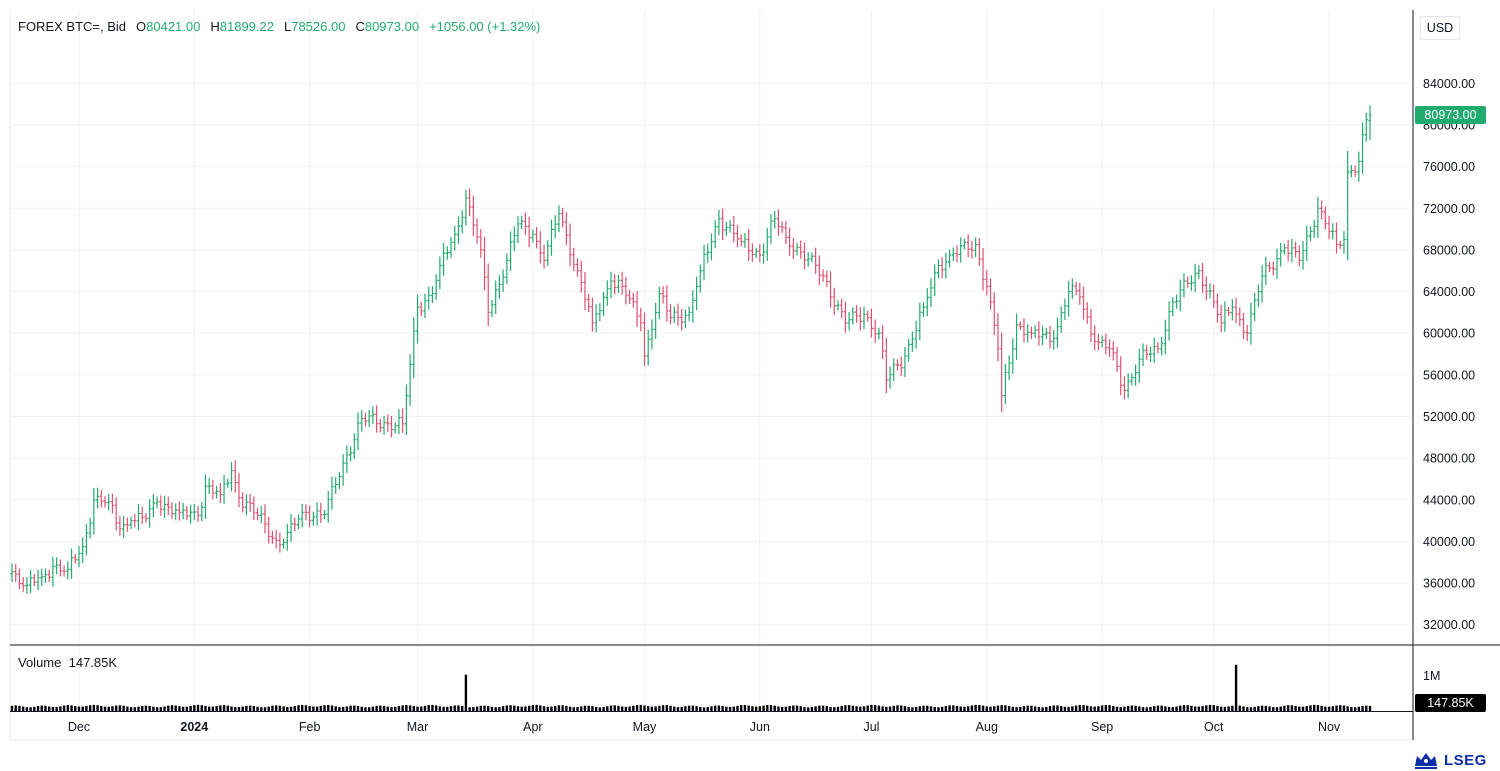  I want to click on x-tick-label: Apr, so click(532, 727).